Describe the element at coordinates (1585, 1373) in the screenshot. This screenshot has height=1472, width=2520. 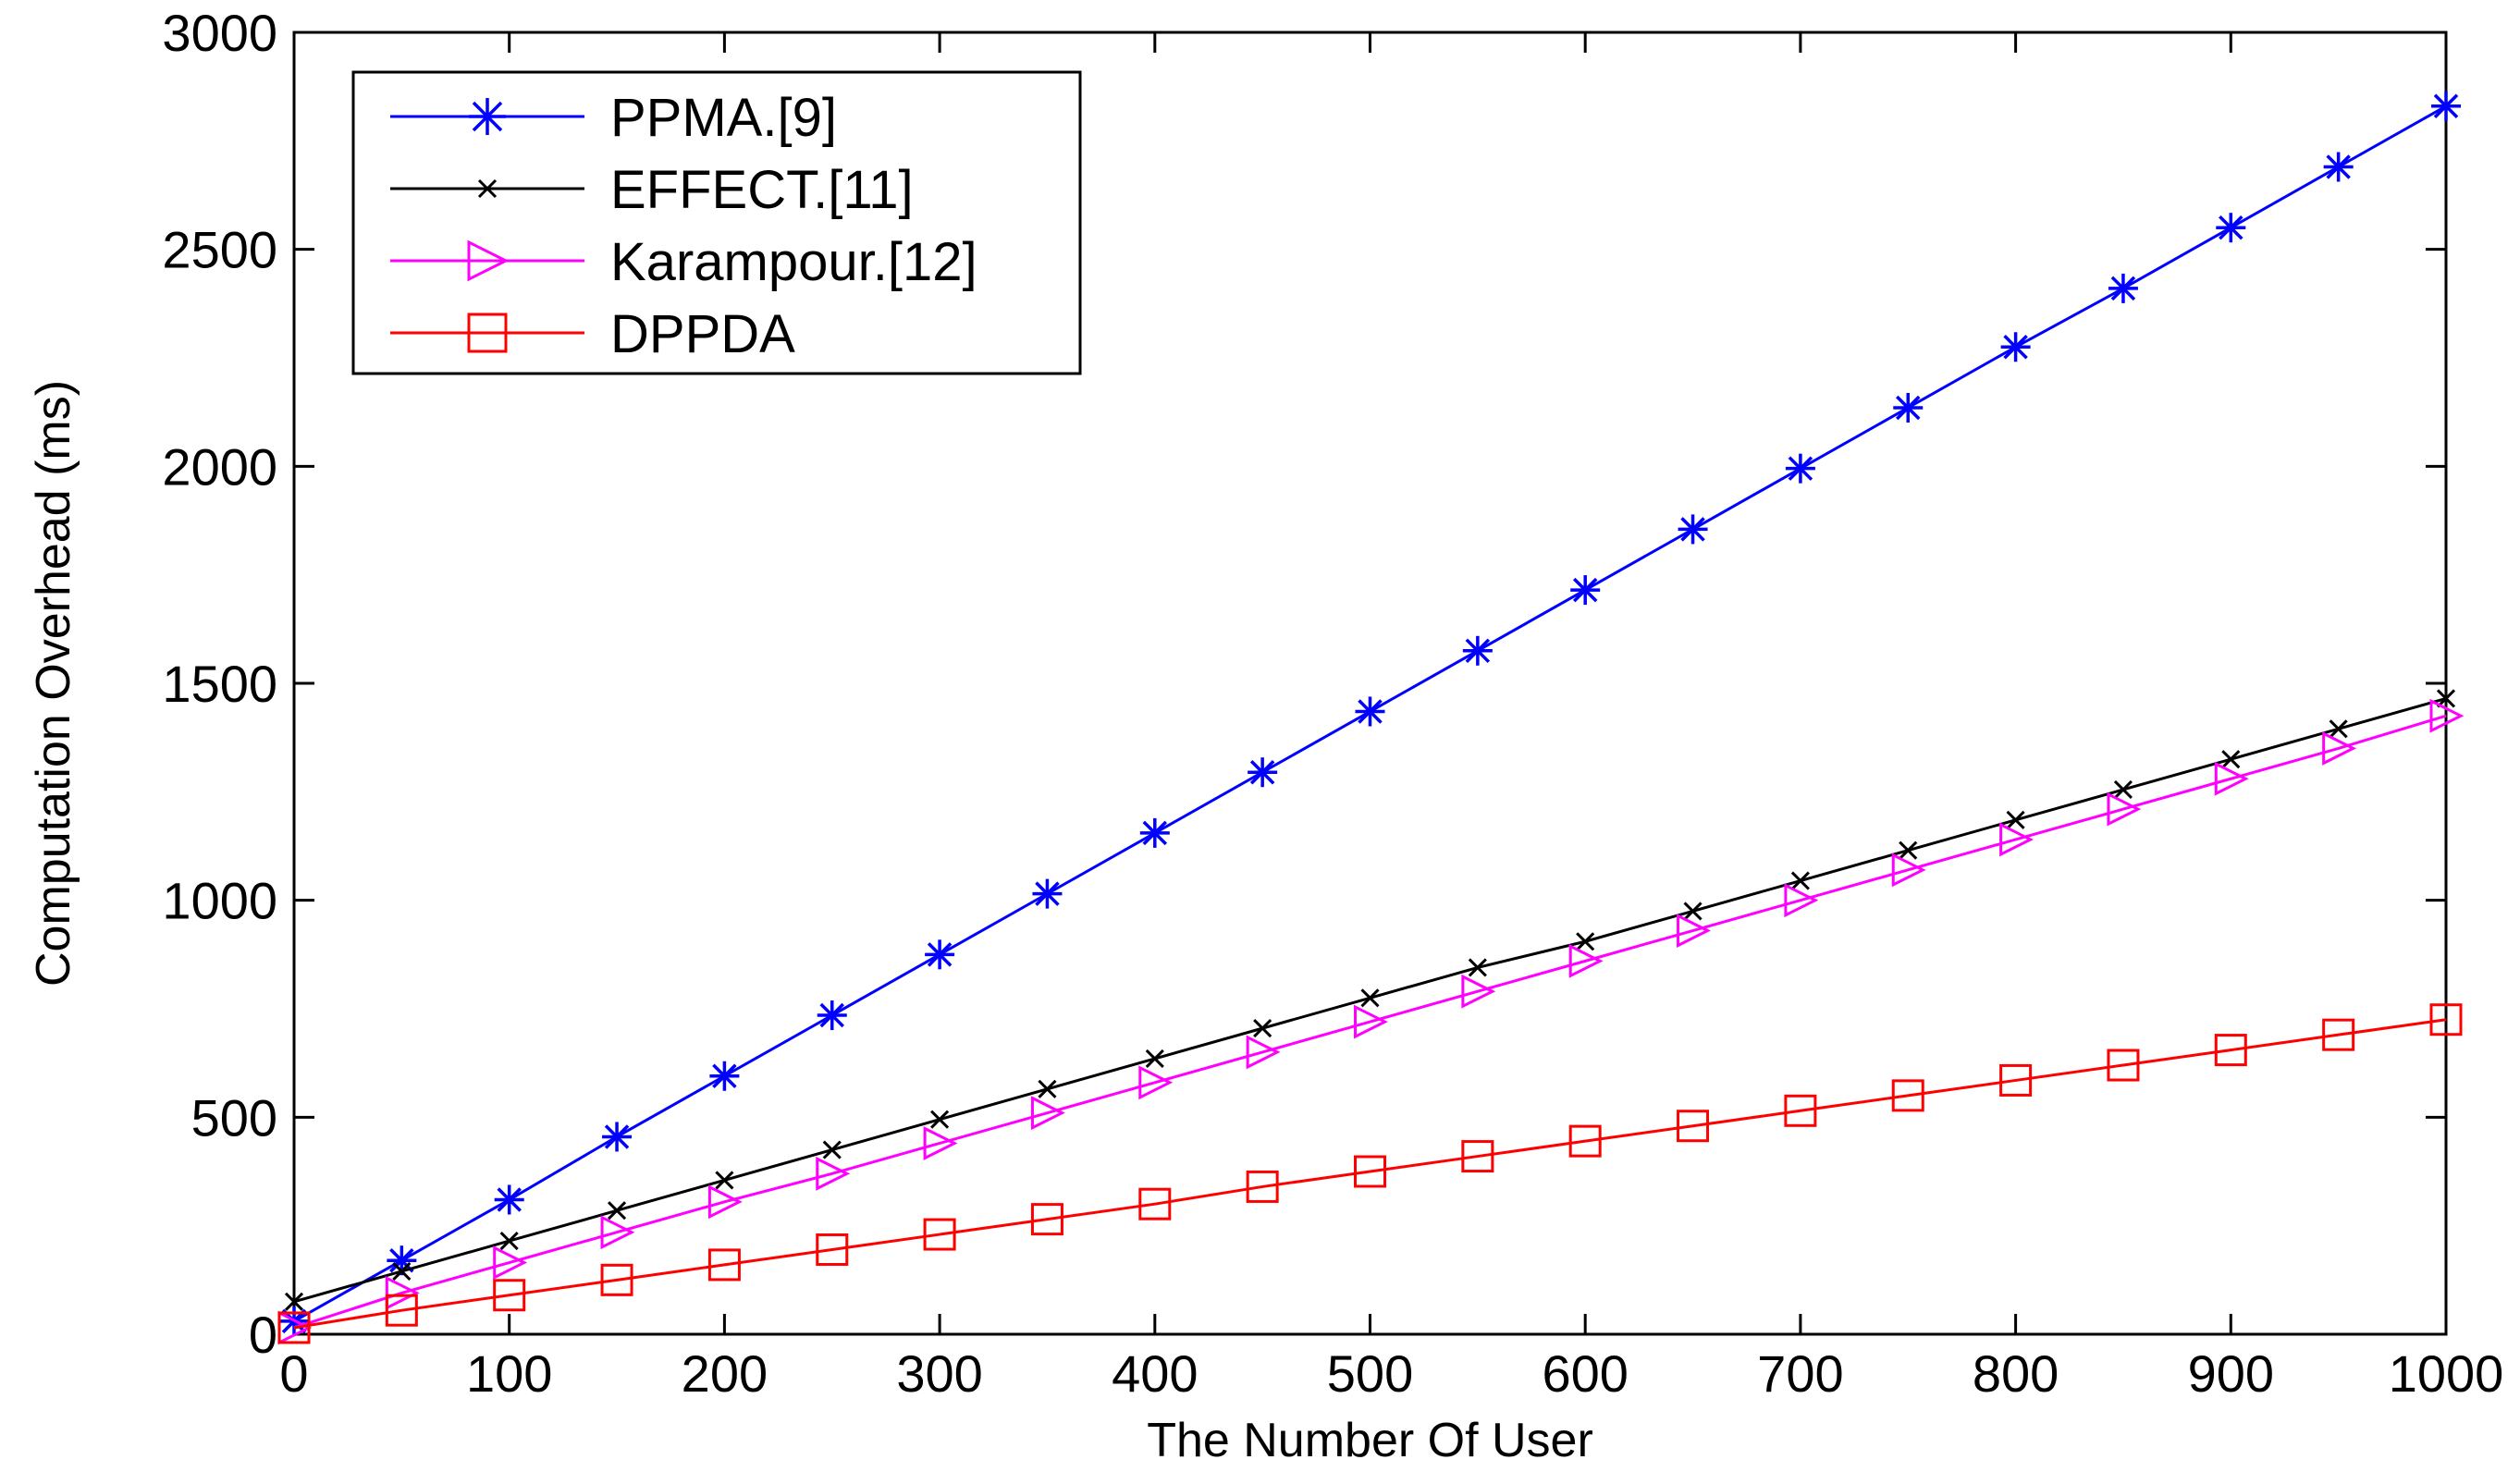
I see `x-tick-label: 600` at that location.